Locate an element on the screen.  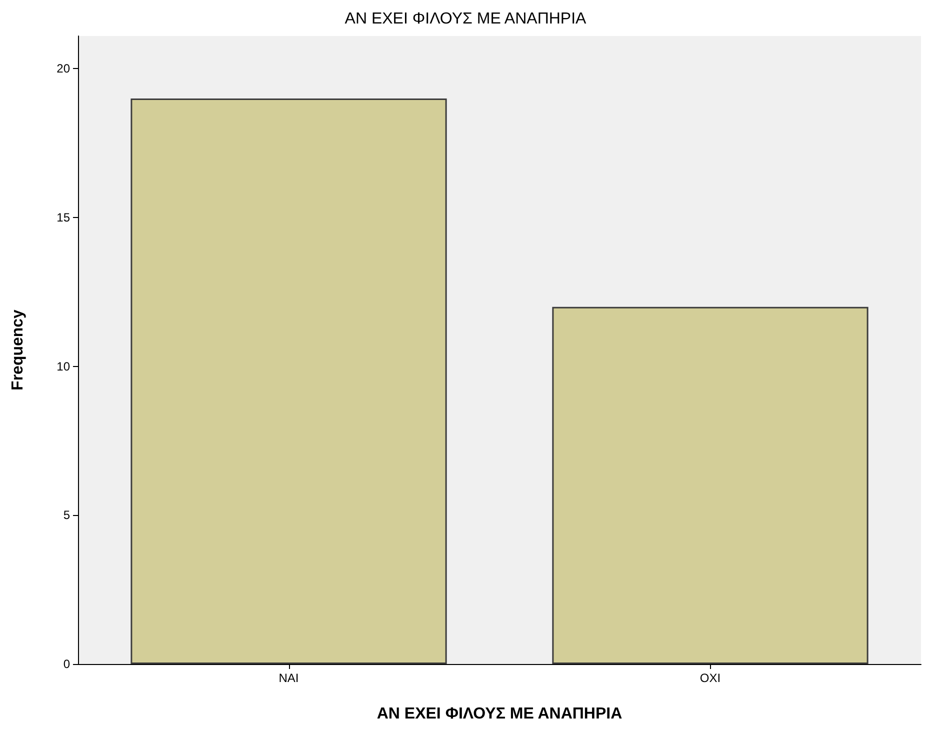
chart-title: ΑΝ ΕΧΕΙ ΦΙΛΟΥΣ ΜΕ ΑΝΑΠΗΡΙΑ is located at coordinates (465, 19).